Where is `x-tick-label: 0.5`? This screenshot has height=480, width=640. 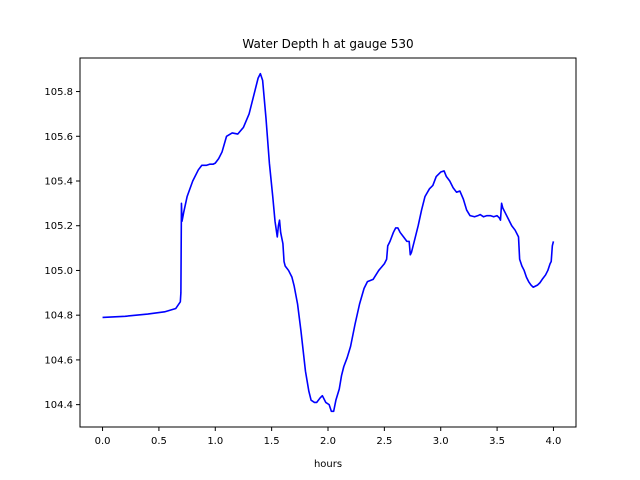
x-tick-label: 0.5 is located at coordinates (159, 441).